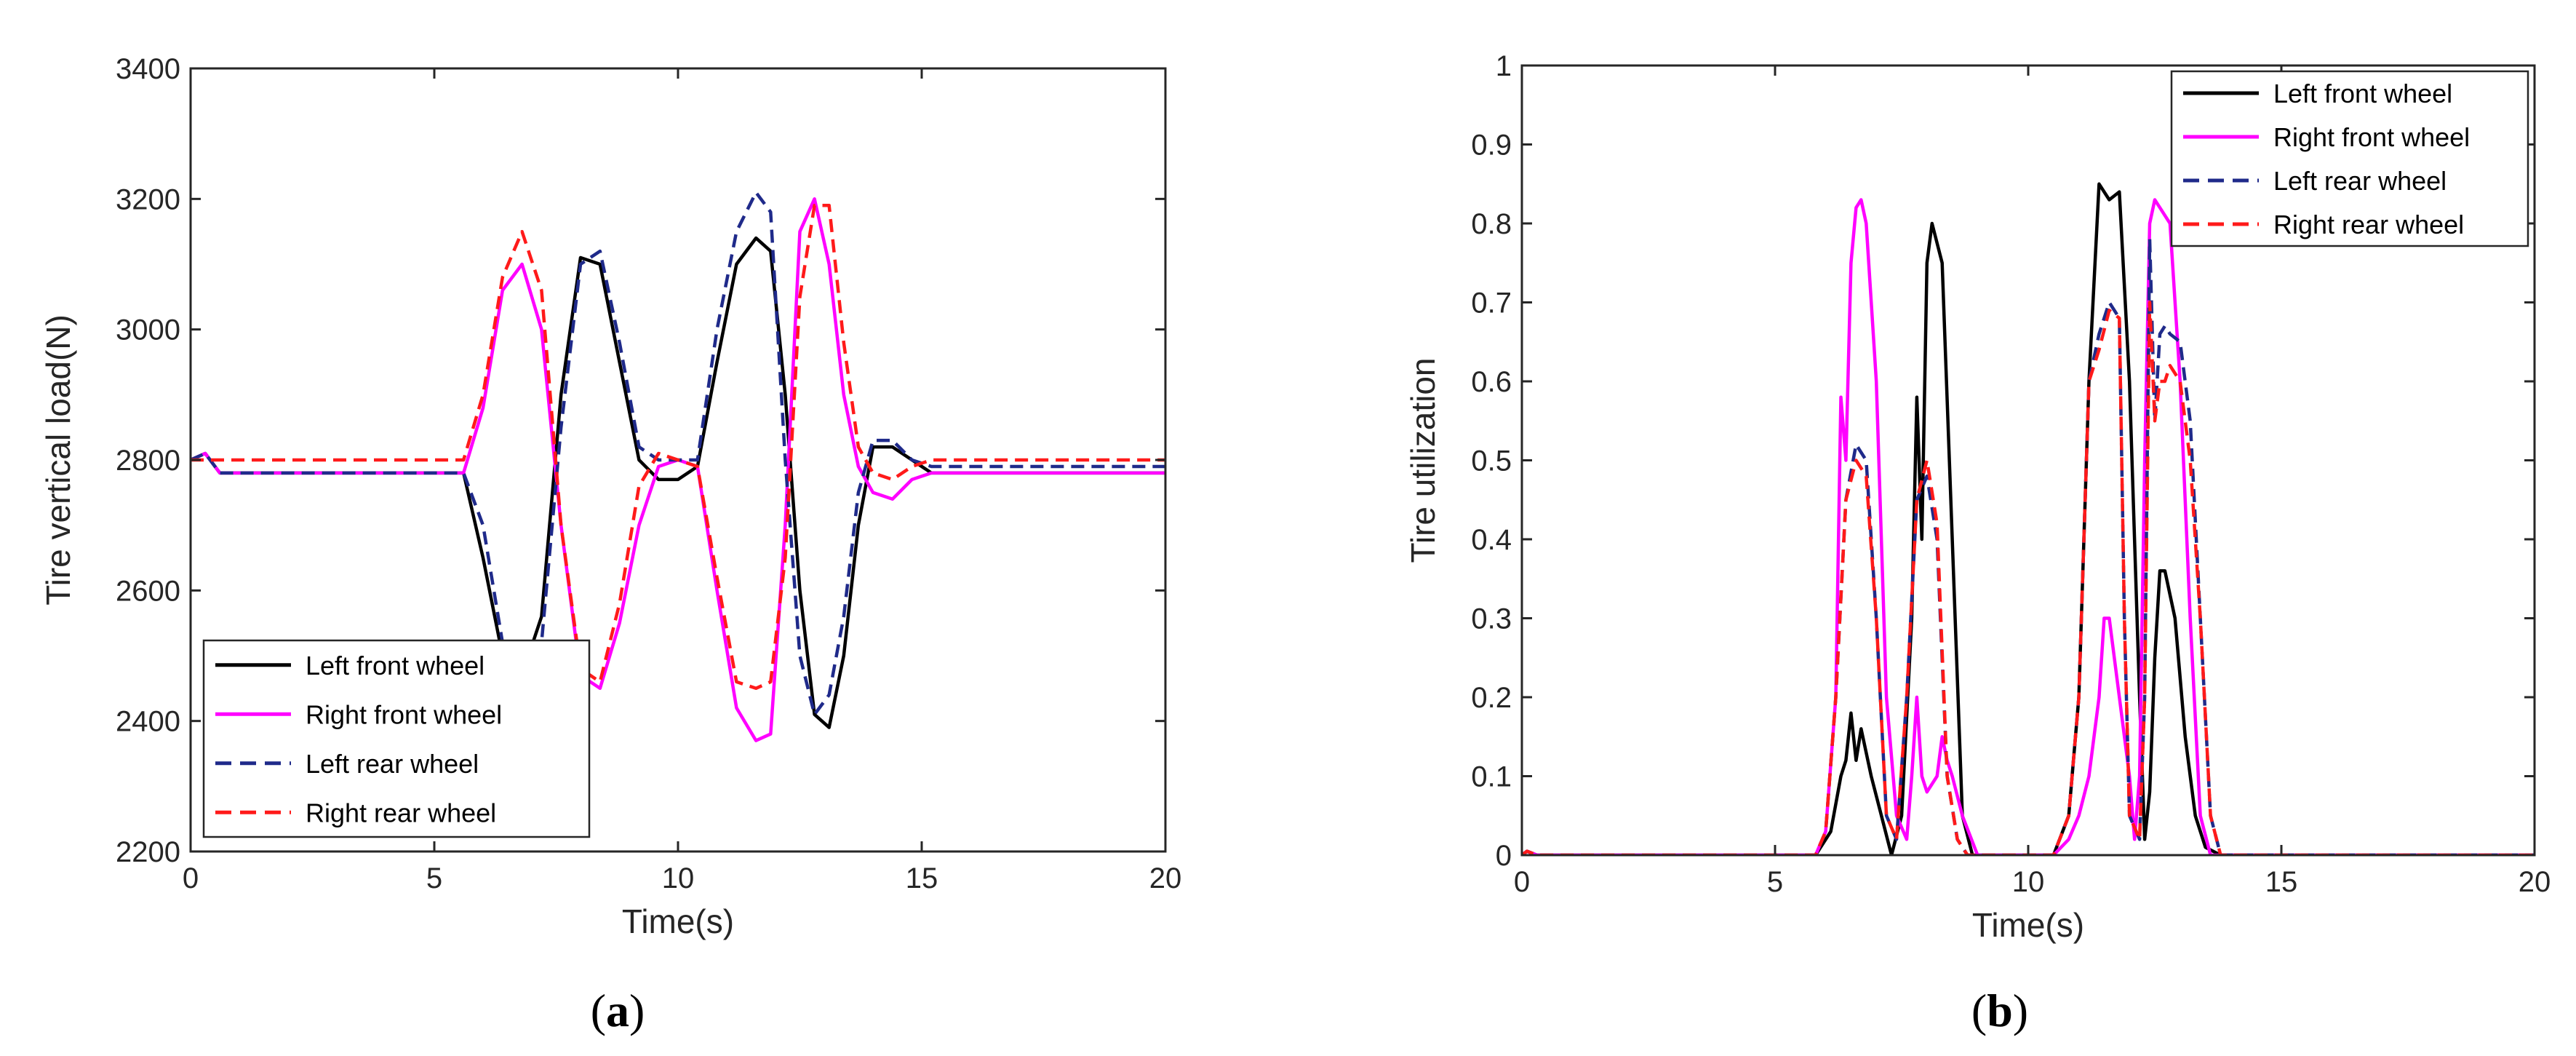  Describe the element at coordinates (148, 461) in the screenshot. I see `y-tick-label: 2800` at that location.